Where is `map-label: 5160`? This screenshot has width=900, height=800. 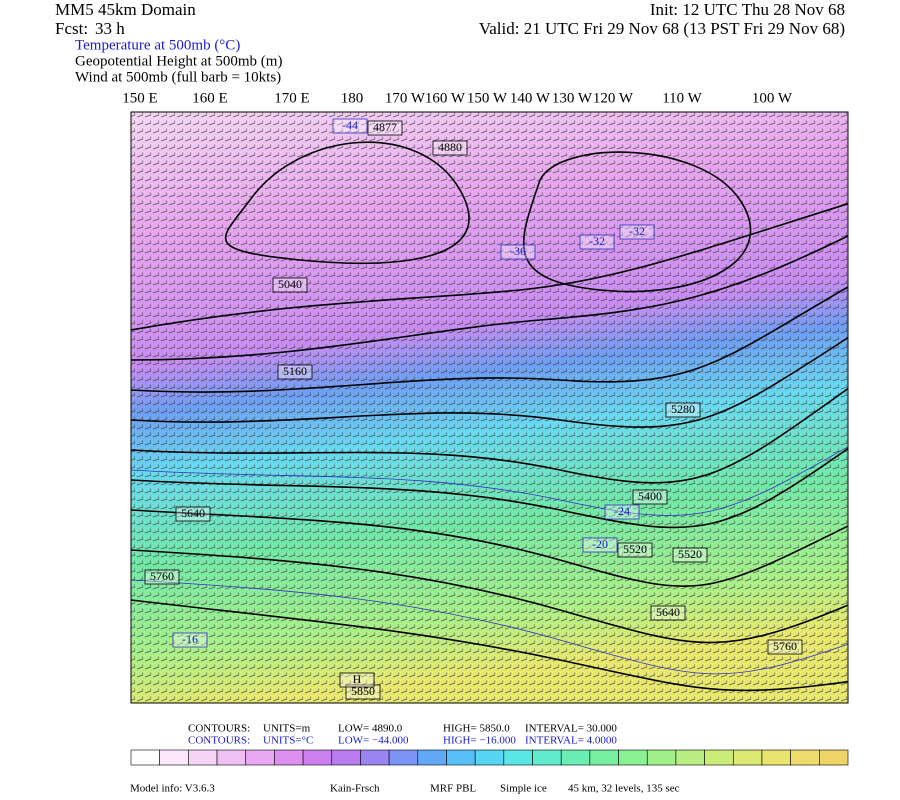
map-label: 5160 is located at coordinates (295, 371).